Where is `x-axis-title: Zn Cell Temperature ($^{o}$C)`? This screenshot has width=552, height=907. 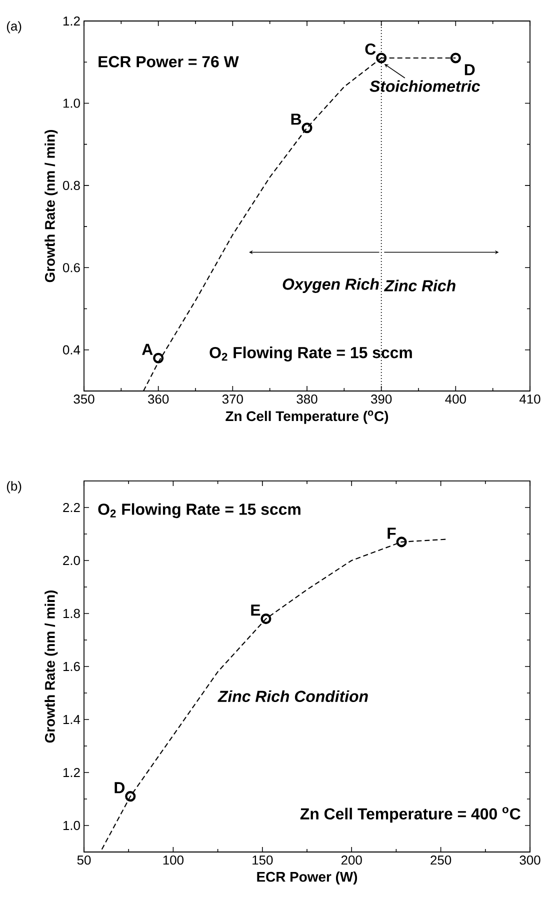
x-axis-title: Zn Cell Temperature ($^{o}$C) is located at coordinates (307, 417).